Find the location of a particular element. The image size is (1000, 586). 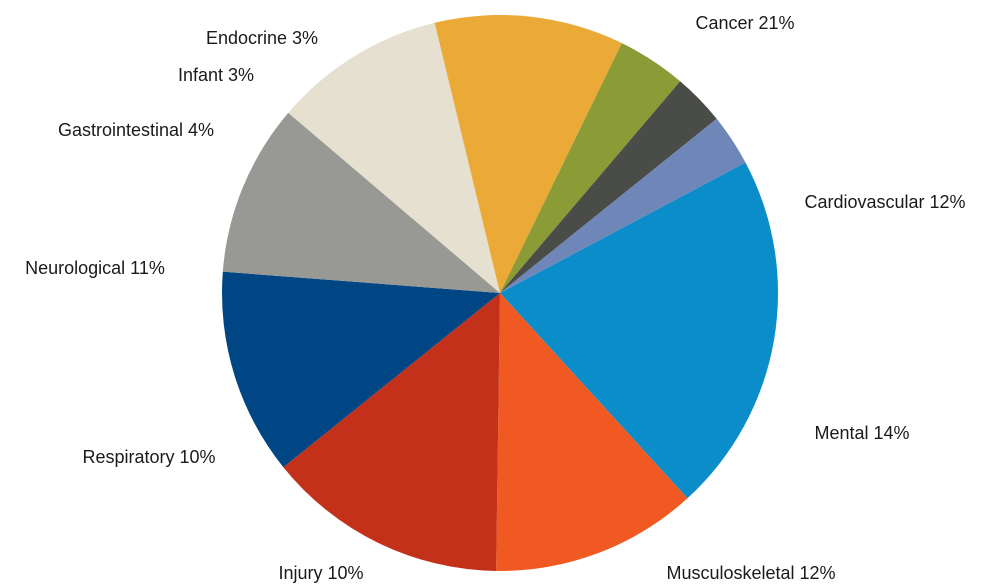

pie-slice-neurological is located at coordinates (528, 153).